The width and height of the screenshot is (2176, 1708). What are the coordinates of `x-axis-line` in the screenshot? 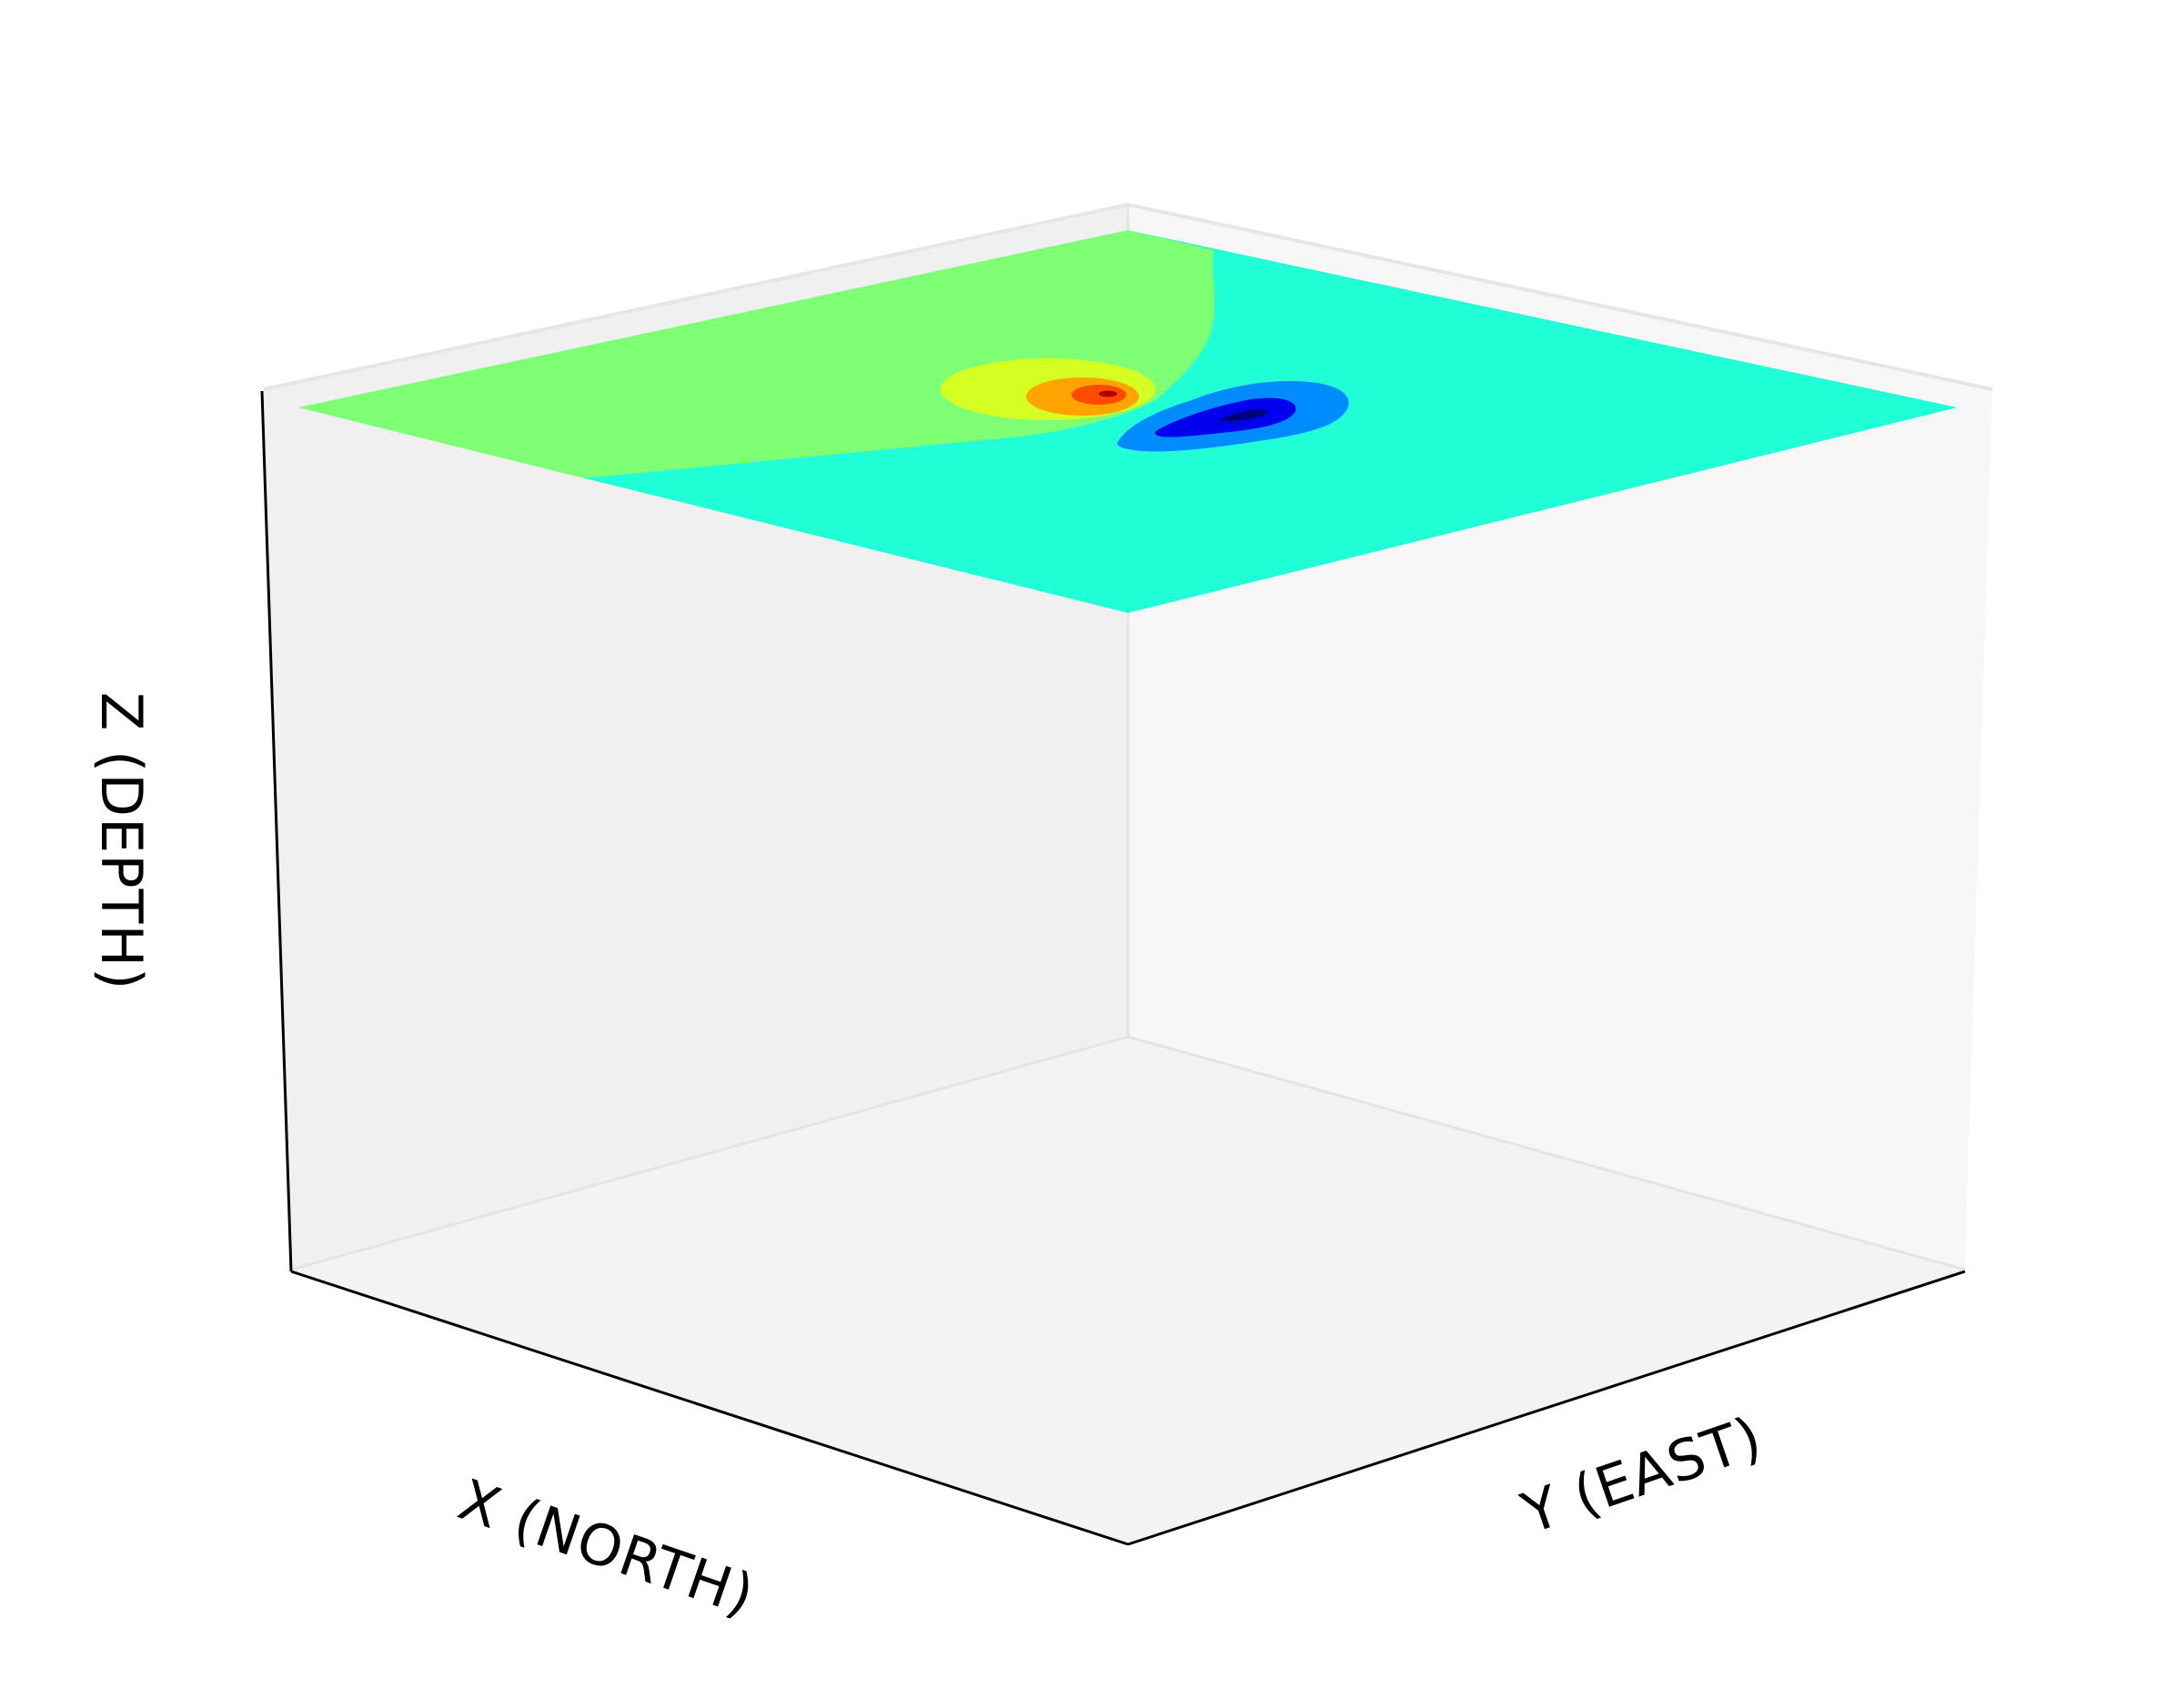 It's located at (709, 1408).